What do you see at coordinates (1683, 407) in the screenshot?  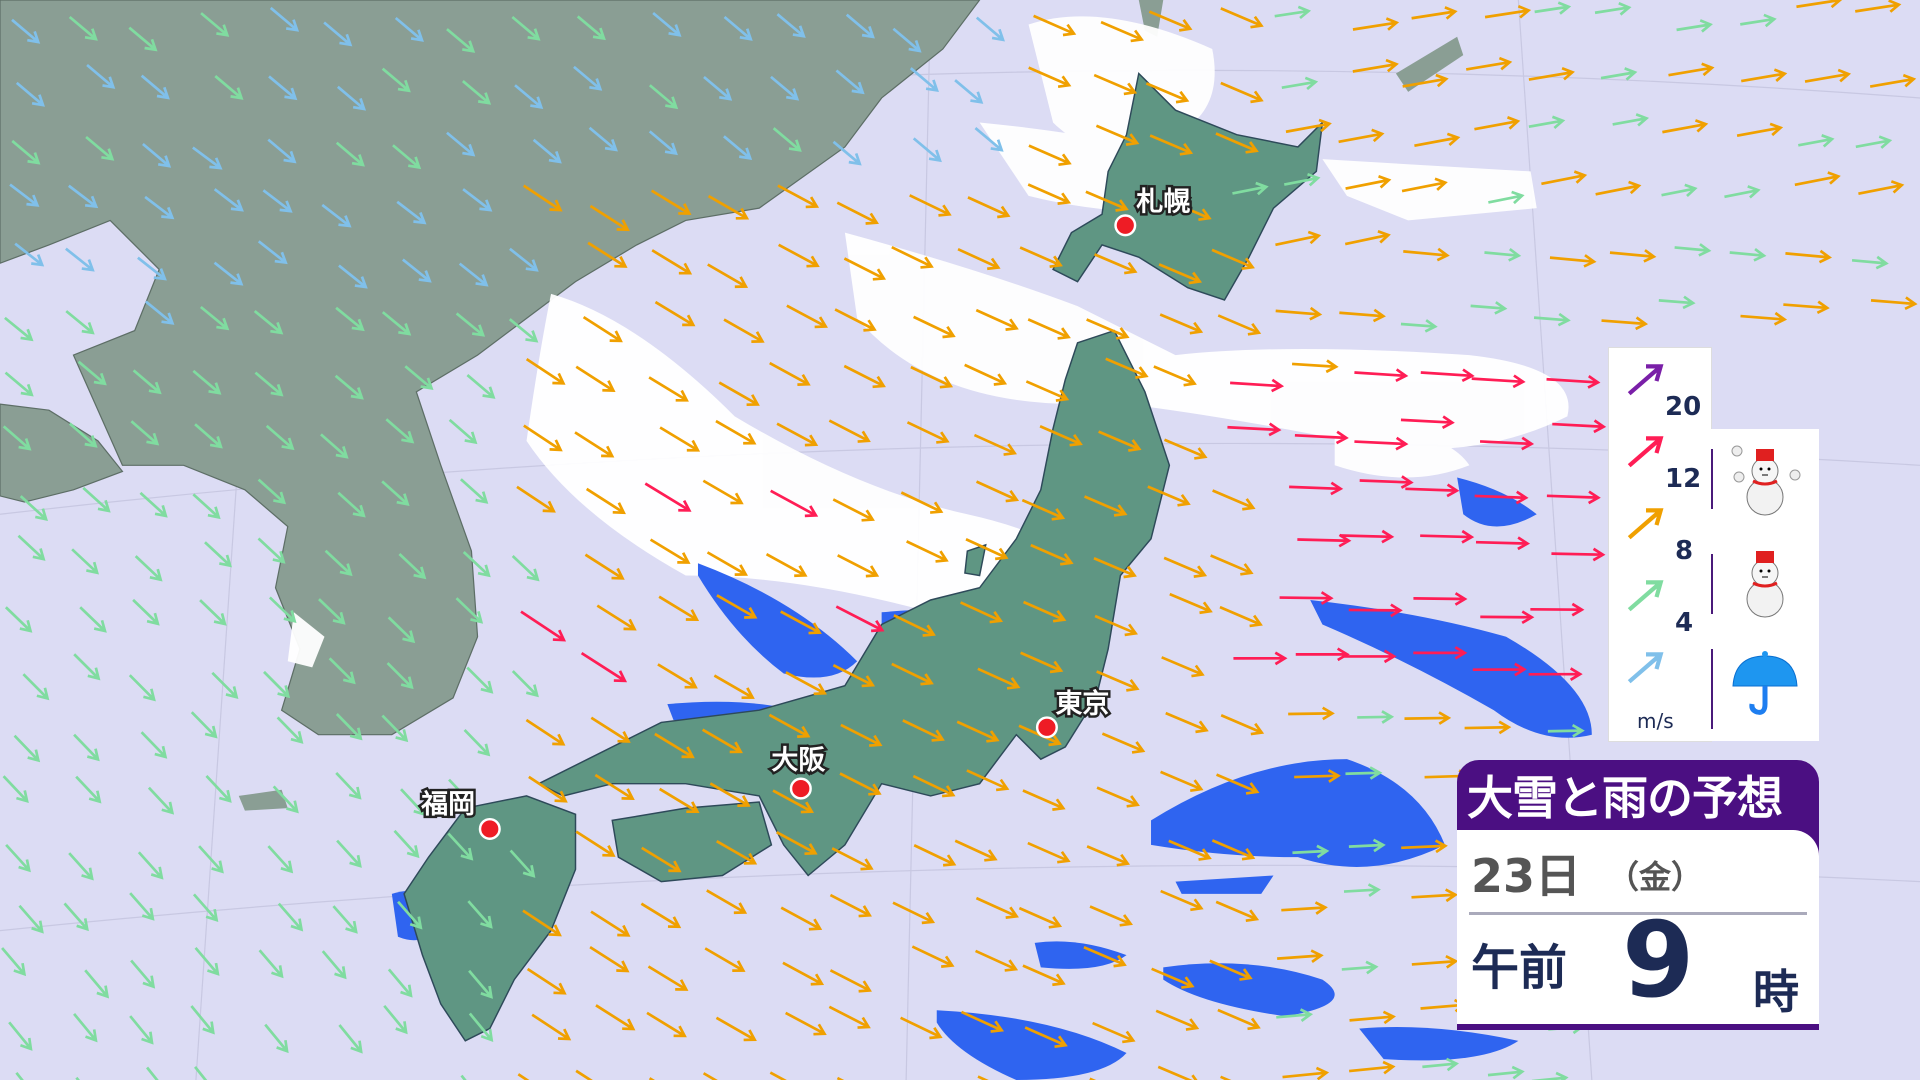 I see `legend-speed-value: 20` at bounding box center [1683, 407].